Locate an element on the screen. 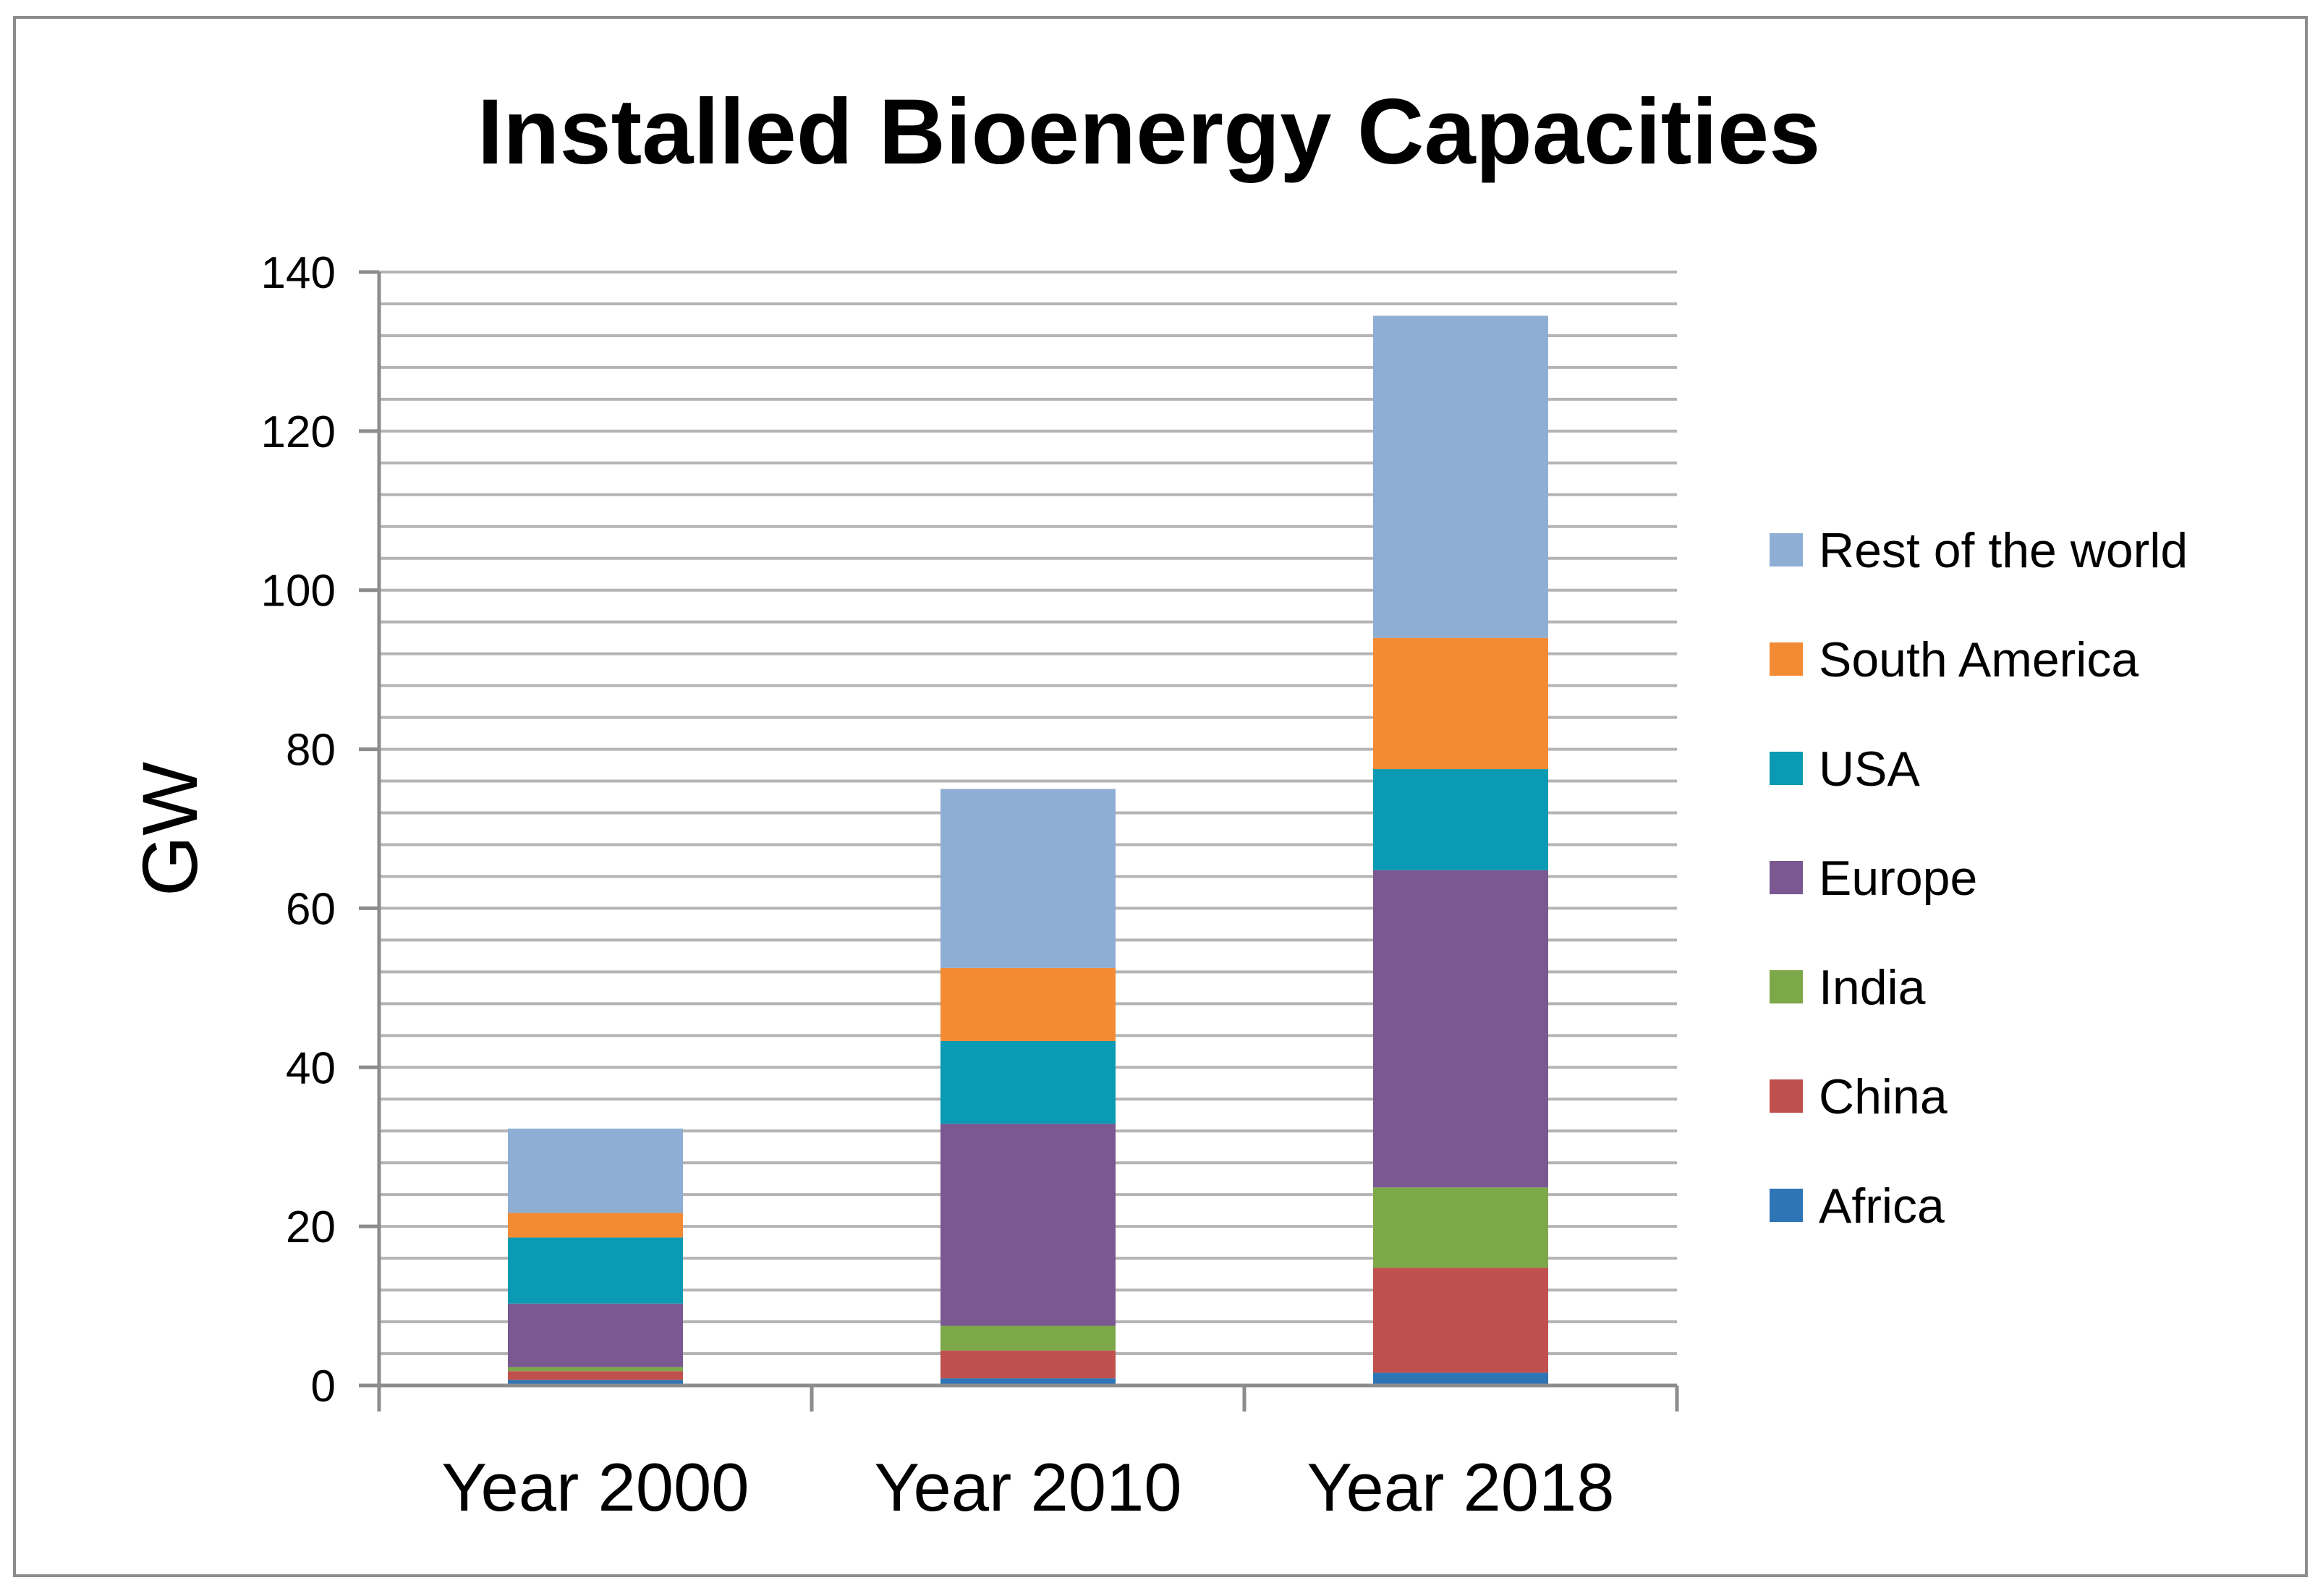  legend-label: India is located at coordinates (1872, 987).